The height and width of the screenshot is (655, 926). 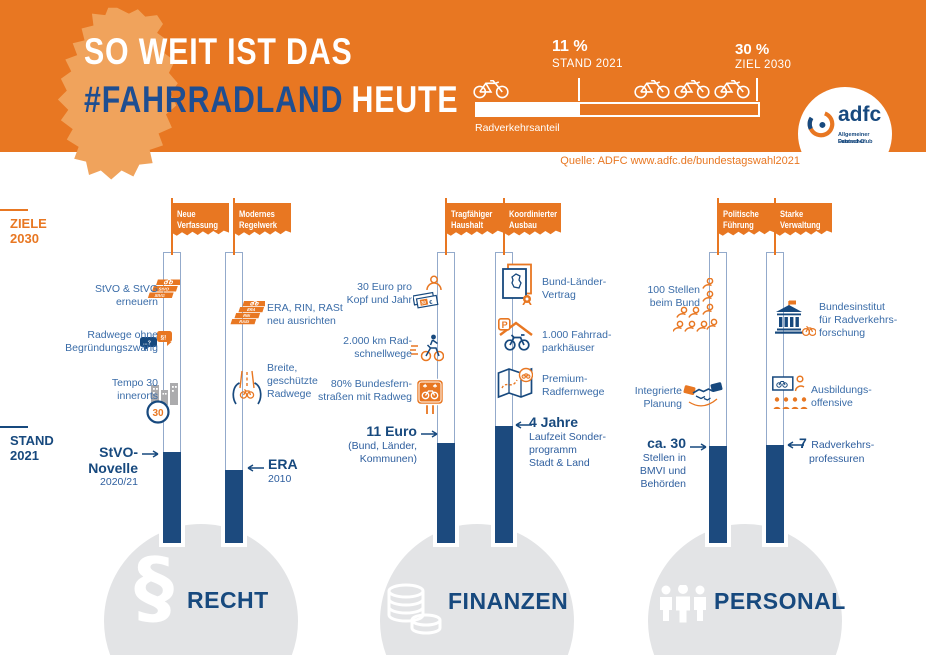 I want to click on flag-koordinierter-ausbau: Koordinierter Ausbau, so click(x=532, y=219).